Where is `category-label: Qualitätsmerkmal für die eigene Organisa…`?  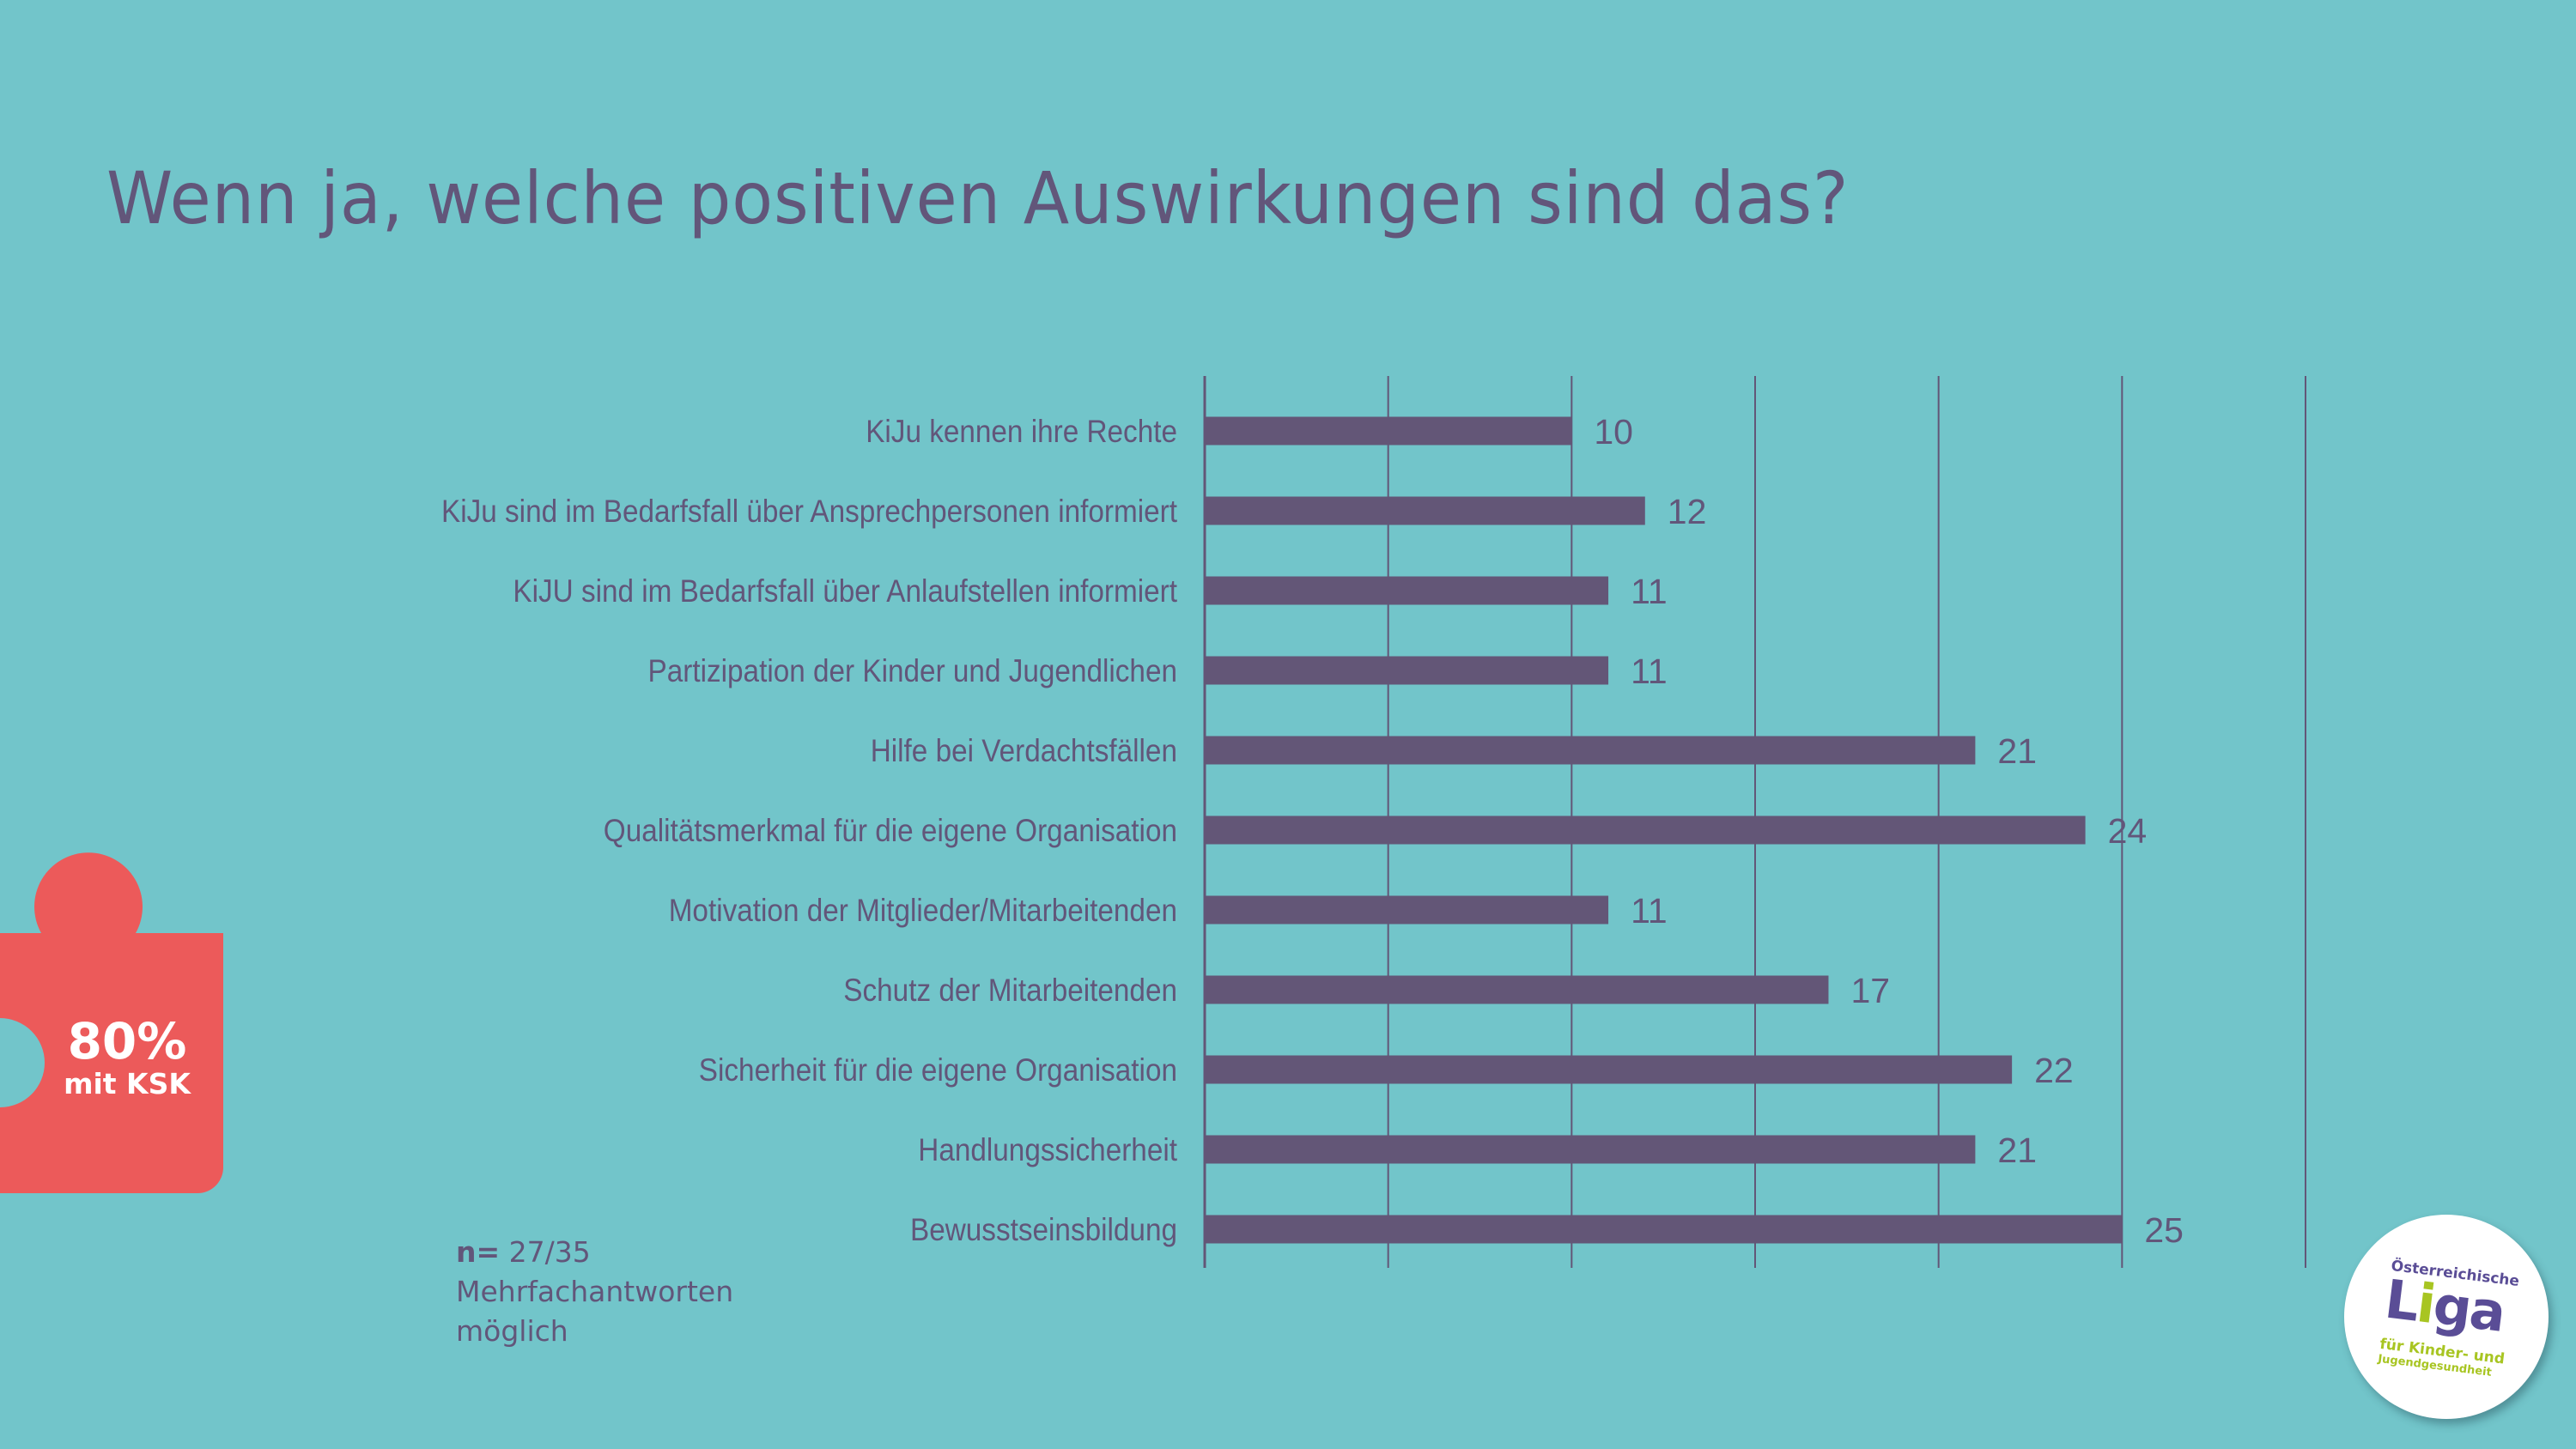
category-label: Qualitätsmerkmal für die eigene Organisa… is located at coordinates (890, 830).